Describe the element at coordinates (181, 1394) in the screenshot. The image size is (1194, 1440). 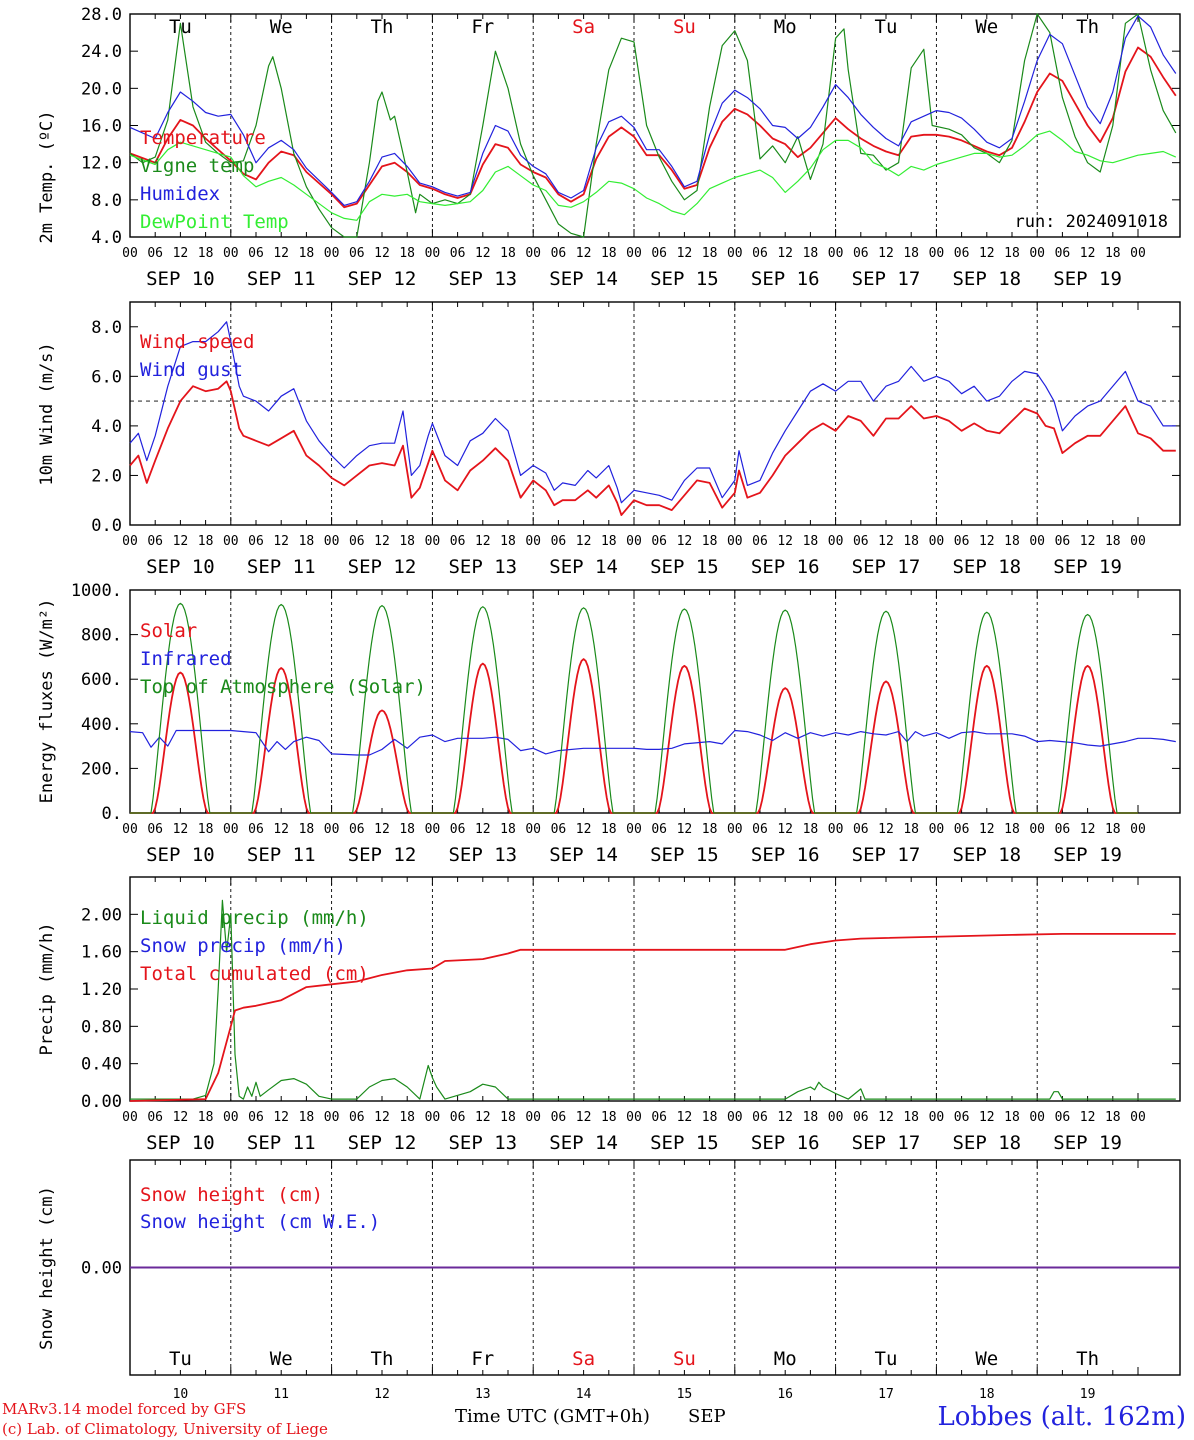
I see `day-number-label: 10` at that location.